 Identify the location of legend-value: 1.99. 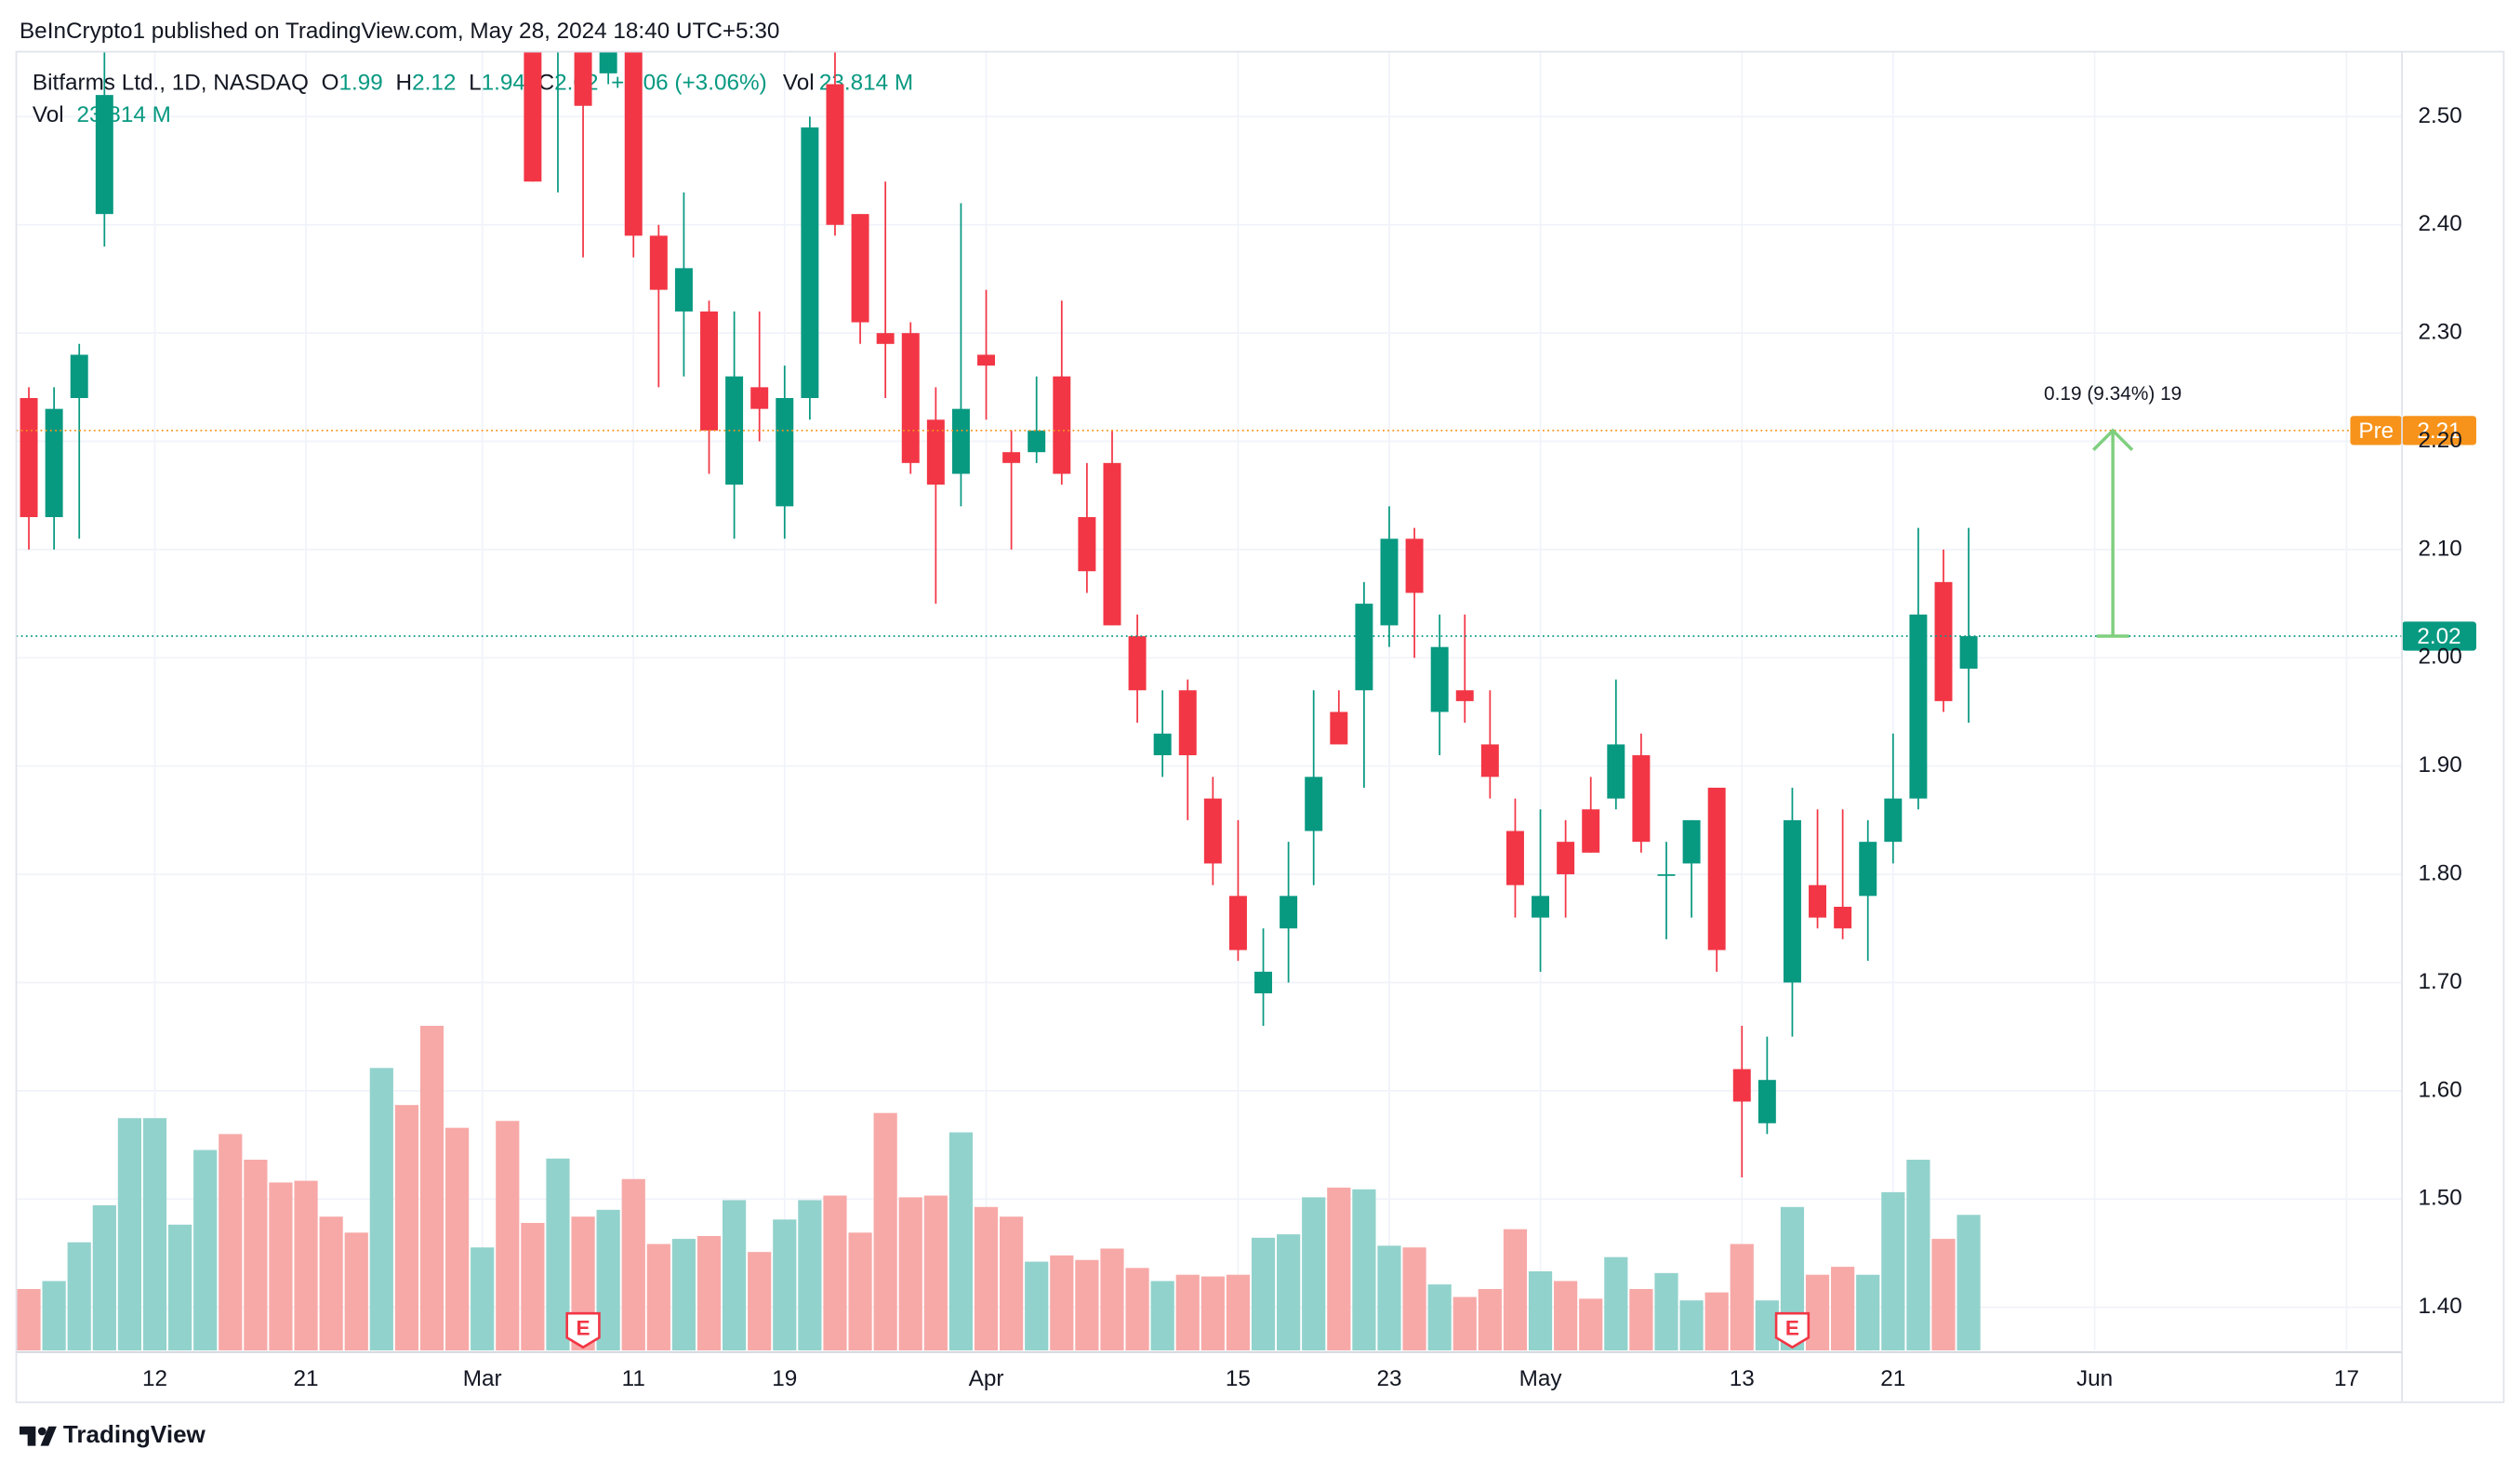
(361, 83).